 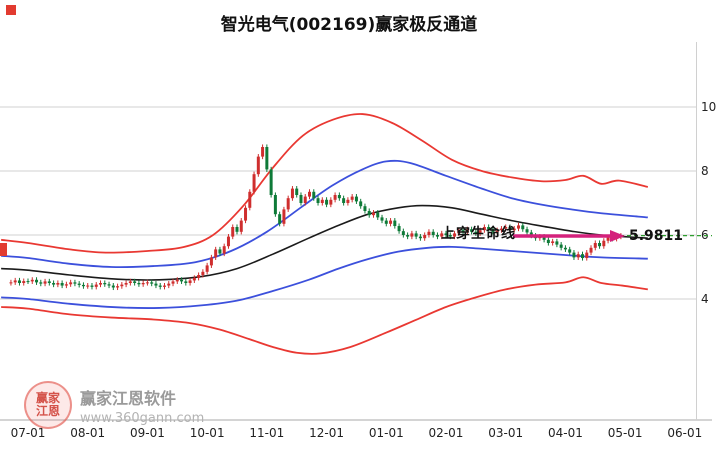 I want to click on x-axis-label: 09-01, so click(x=147, y=433).